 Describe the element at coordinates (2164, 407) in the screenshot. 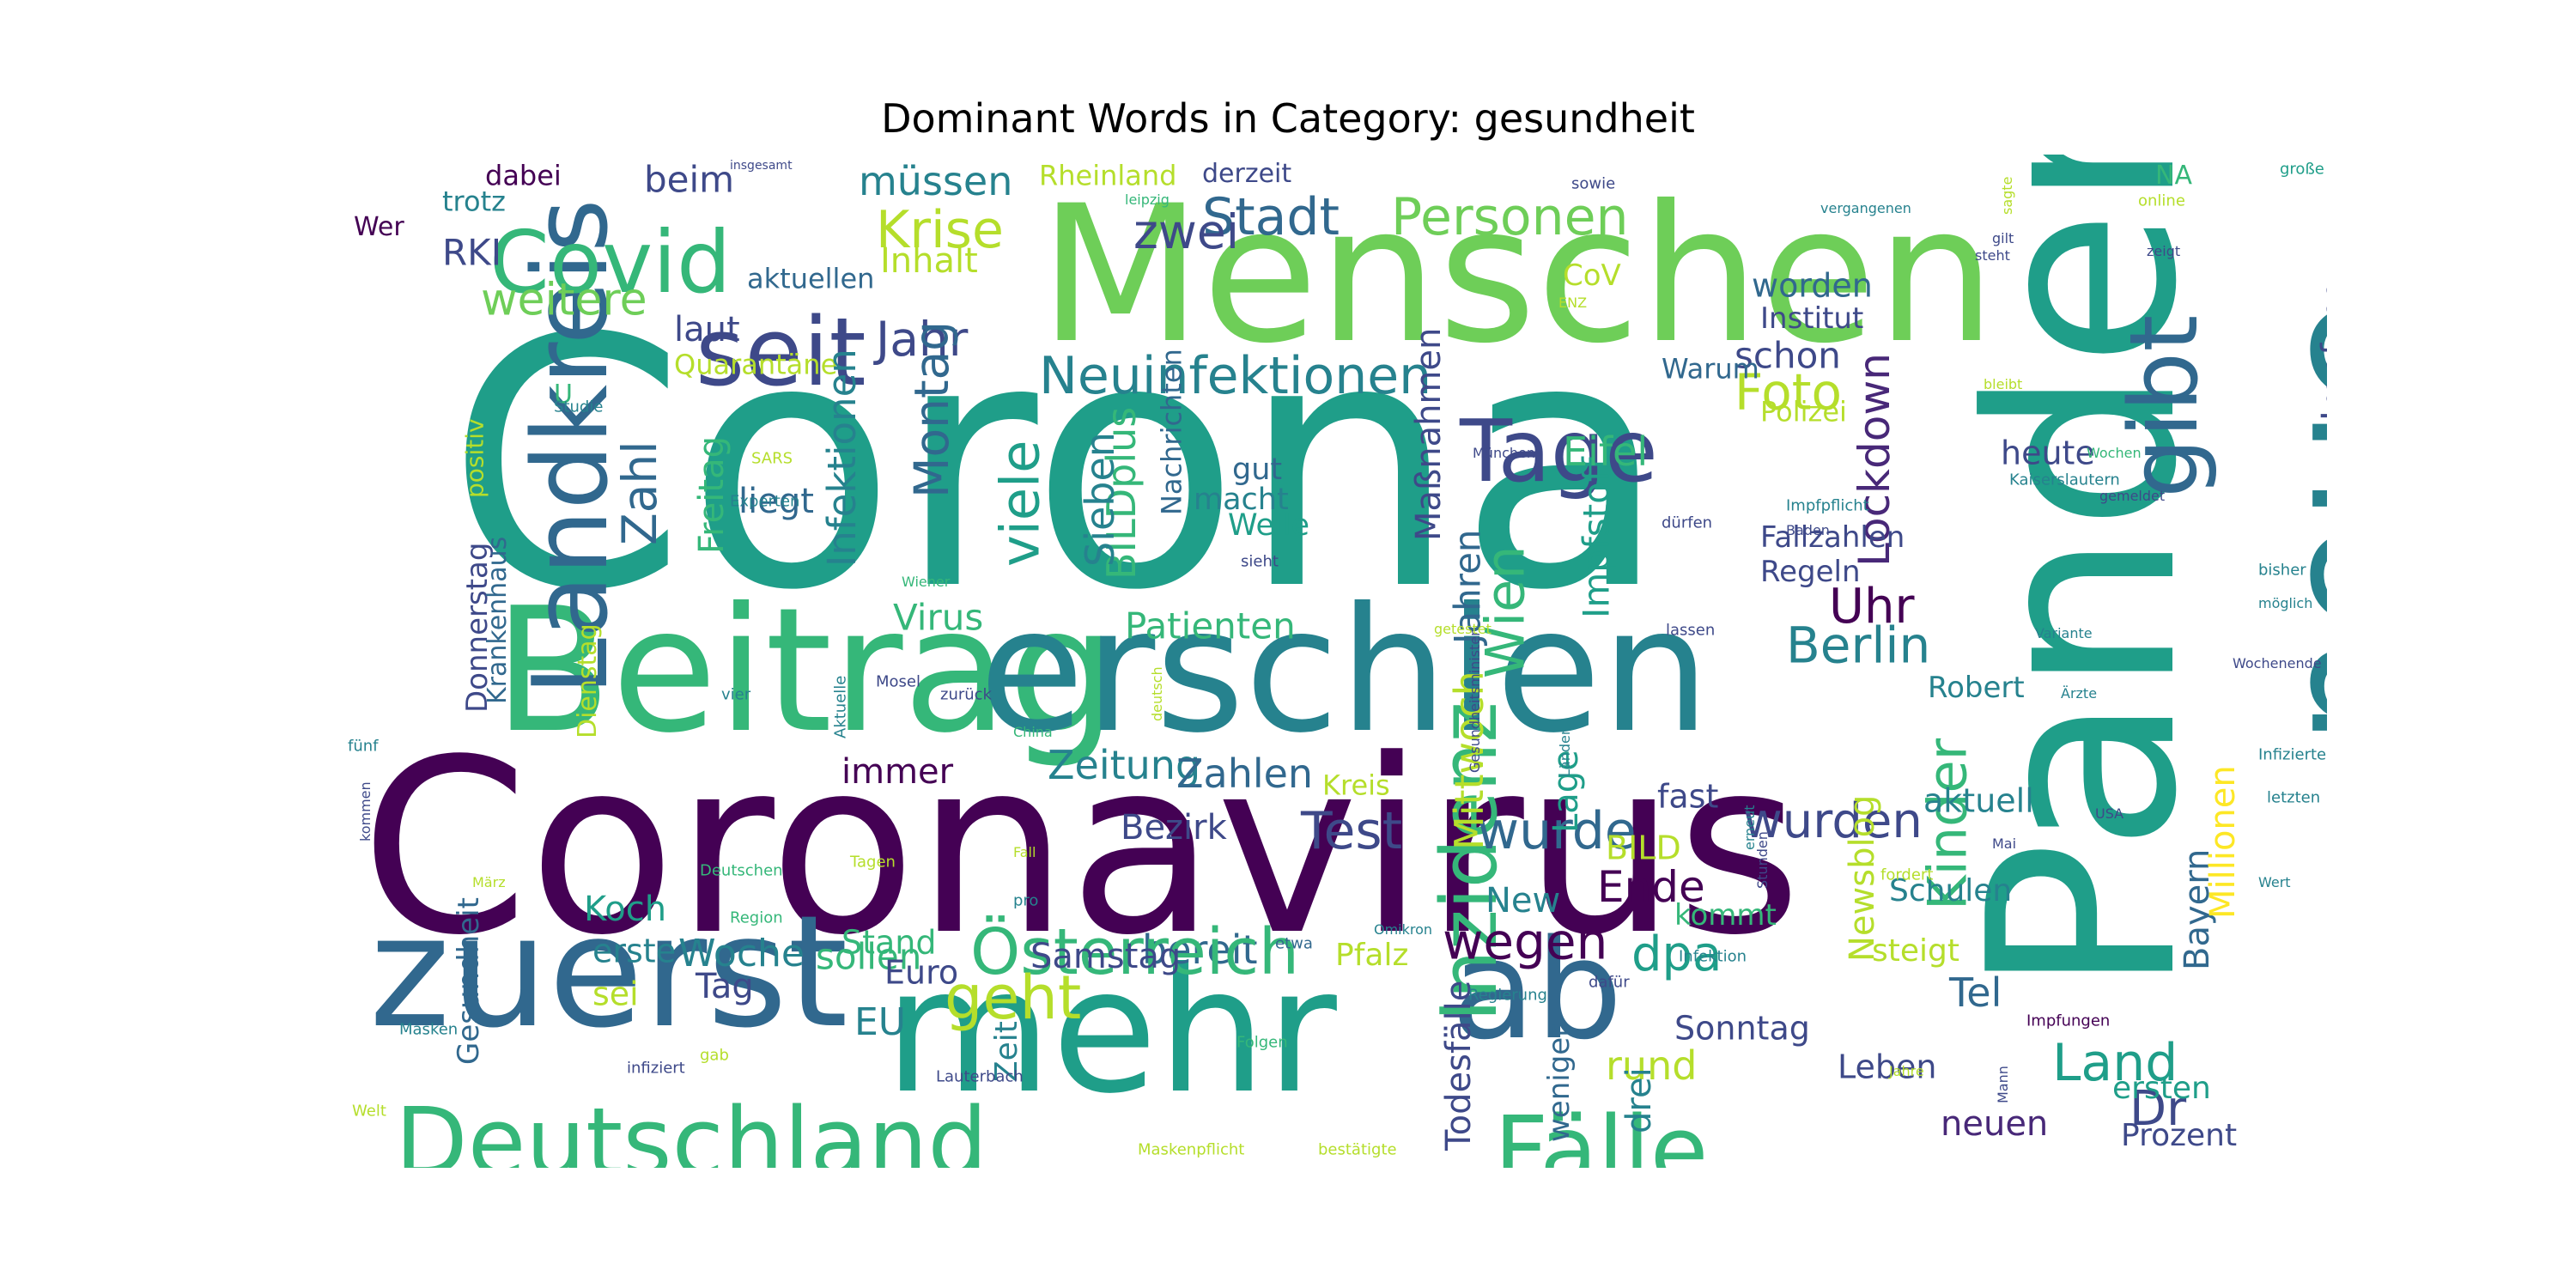

I see `word-cloud-word: gibt` at that location.